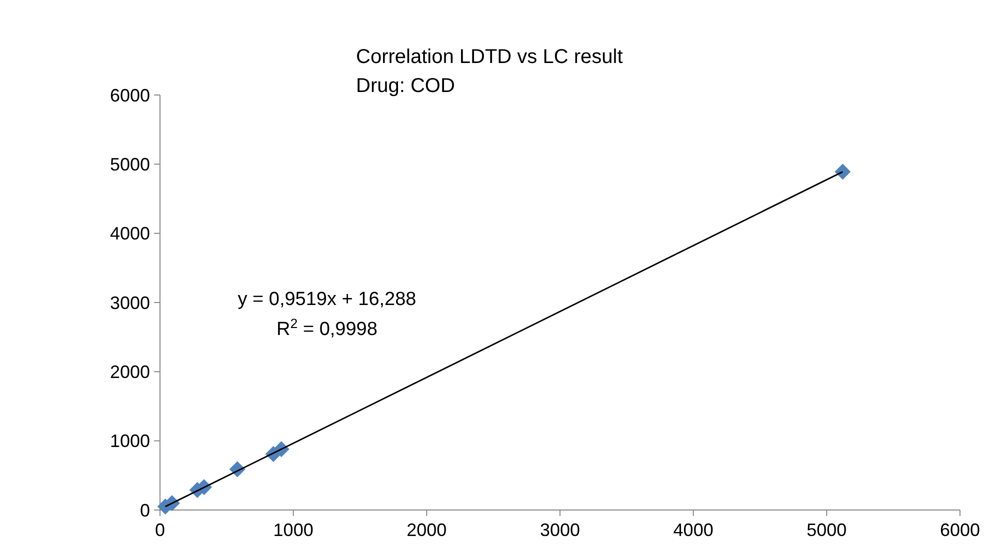 This screenshot has height=548, width=996. What do you see at coordinates (130, 441) in the screenshot?
I see `y-tick-label: 1000` at bounding box center [130, 441].